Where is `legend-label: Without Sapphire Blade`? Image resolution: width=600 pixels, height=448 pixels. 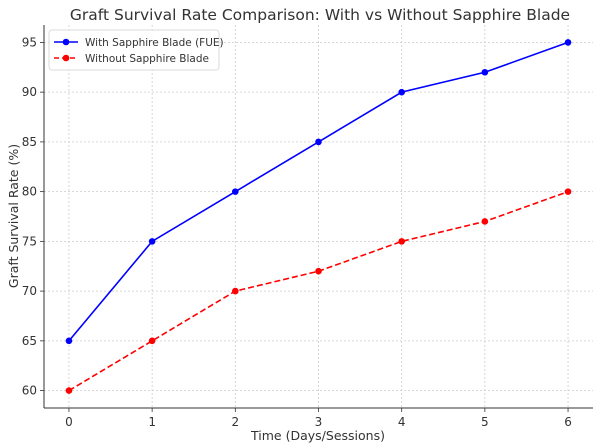
legend-label: Without Sapphire Blade is located at coordinates (147, 59).